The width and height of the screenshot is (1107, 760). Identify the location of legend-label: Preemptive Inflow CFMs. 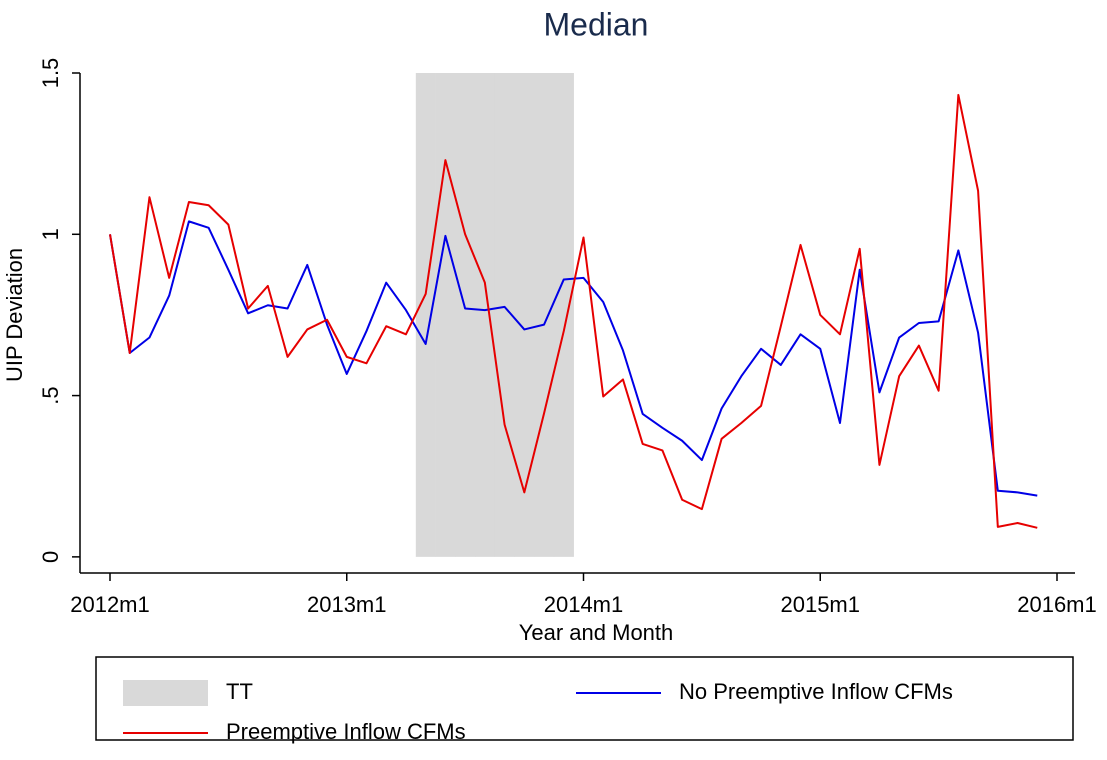
(346, 731).